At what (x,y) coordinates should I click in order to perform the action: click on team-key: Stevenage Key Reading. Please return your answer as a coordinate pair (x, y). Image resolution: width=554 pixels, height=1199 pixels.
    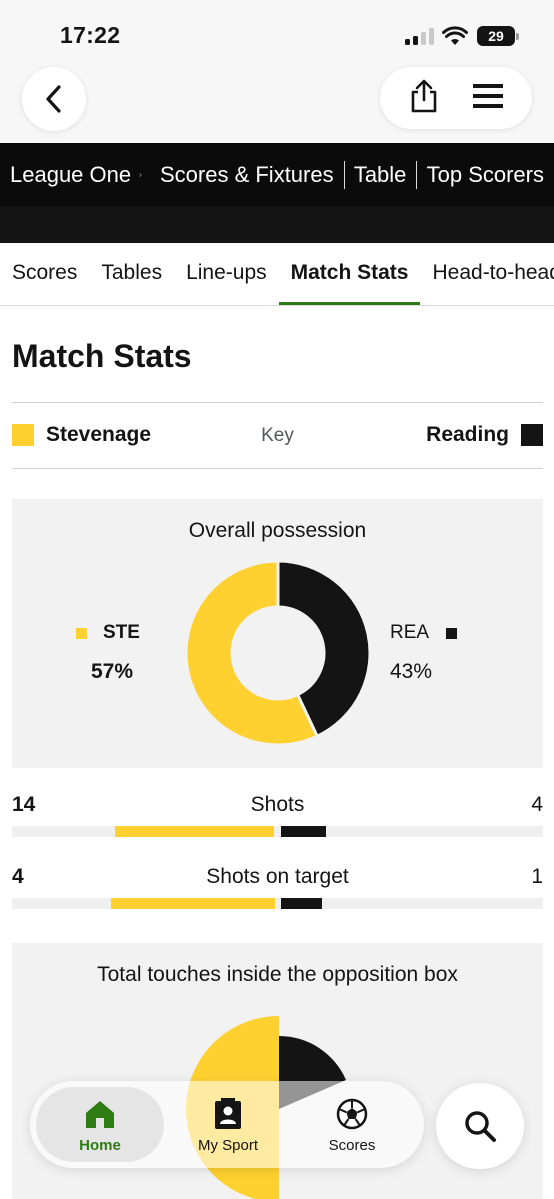
    Looking at the image, I should click on (277, 436).